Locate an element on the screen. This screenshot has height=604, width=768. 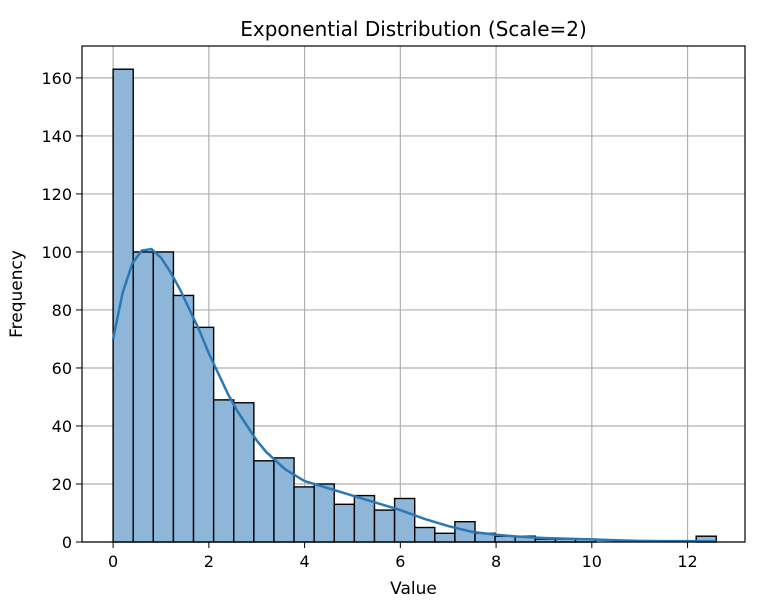
x-tick-label: 12 is located at coordinates (687, 561).